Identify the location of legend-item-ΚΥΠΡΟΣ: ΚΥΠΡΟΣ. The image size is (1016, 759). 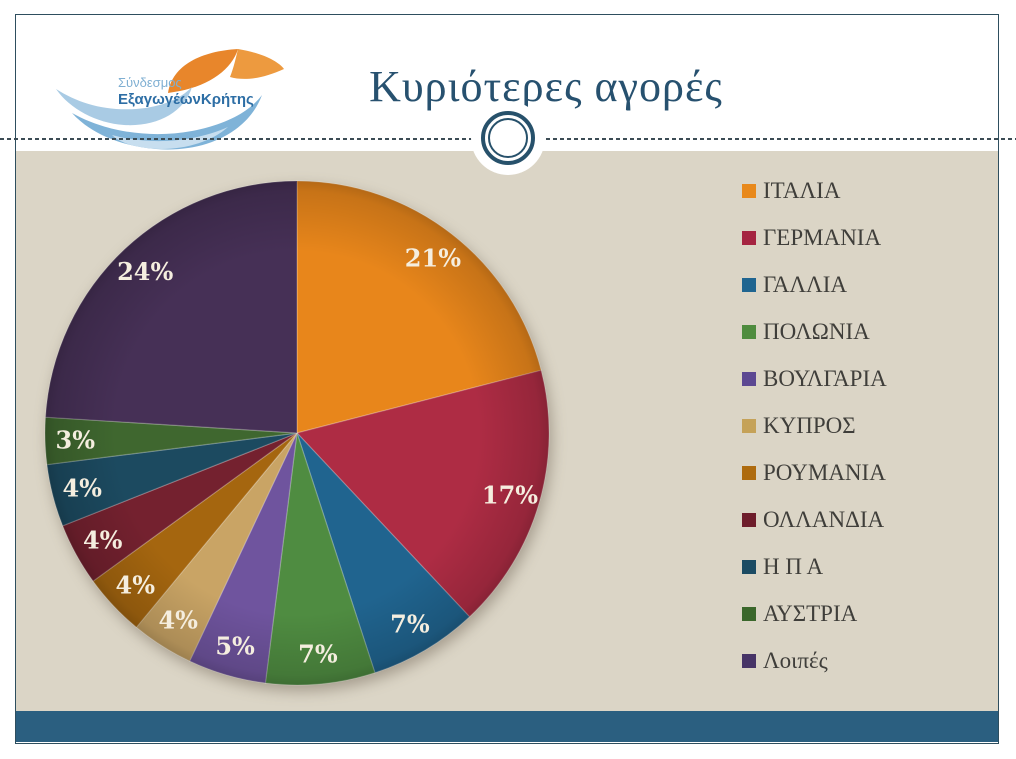
(867, 426).